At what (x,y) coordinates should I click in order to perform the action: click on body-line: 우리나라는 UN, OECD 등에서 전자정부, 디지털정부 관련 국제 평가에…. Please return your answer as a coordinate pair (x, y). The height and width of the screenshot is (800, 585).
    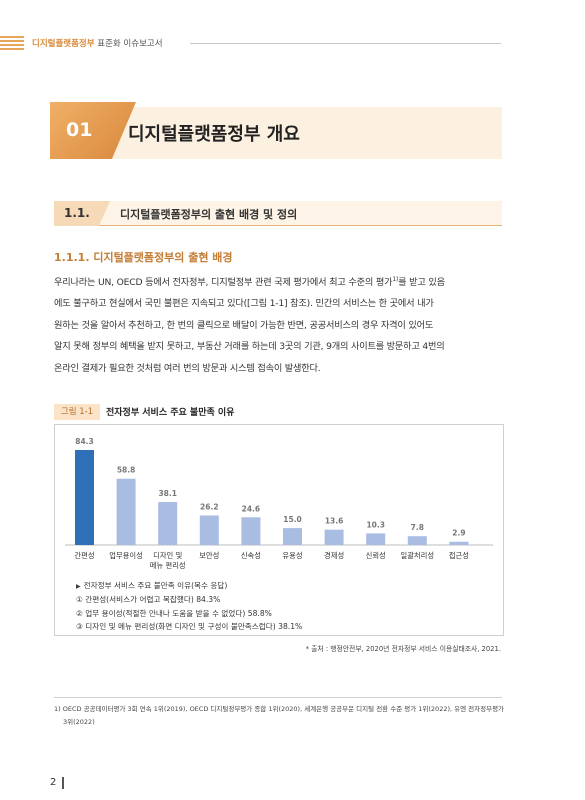
    Looking at the image, I should click on (249, 282).